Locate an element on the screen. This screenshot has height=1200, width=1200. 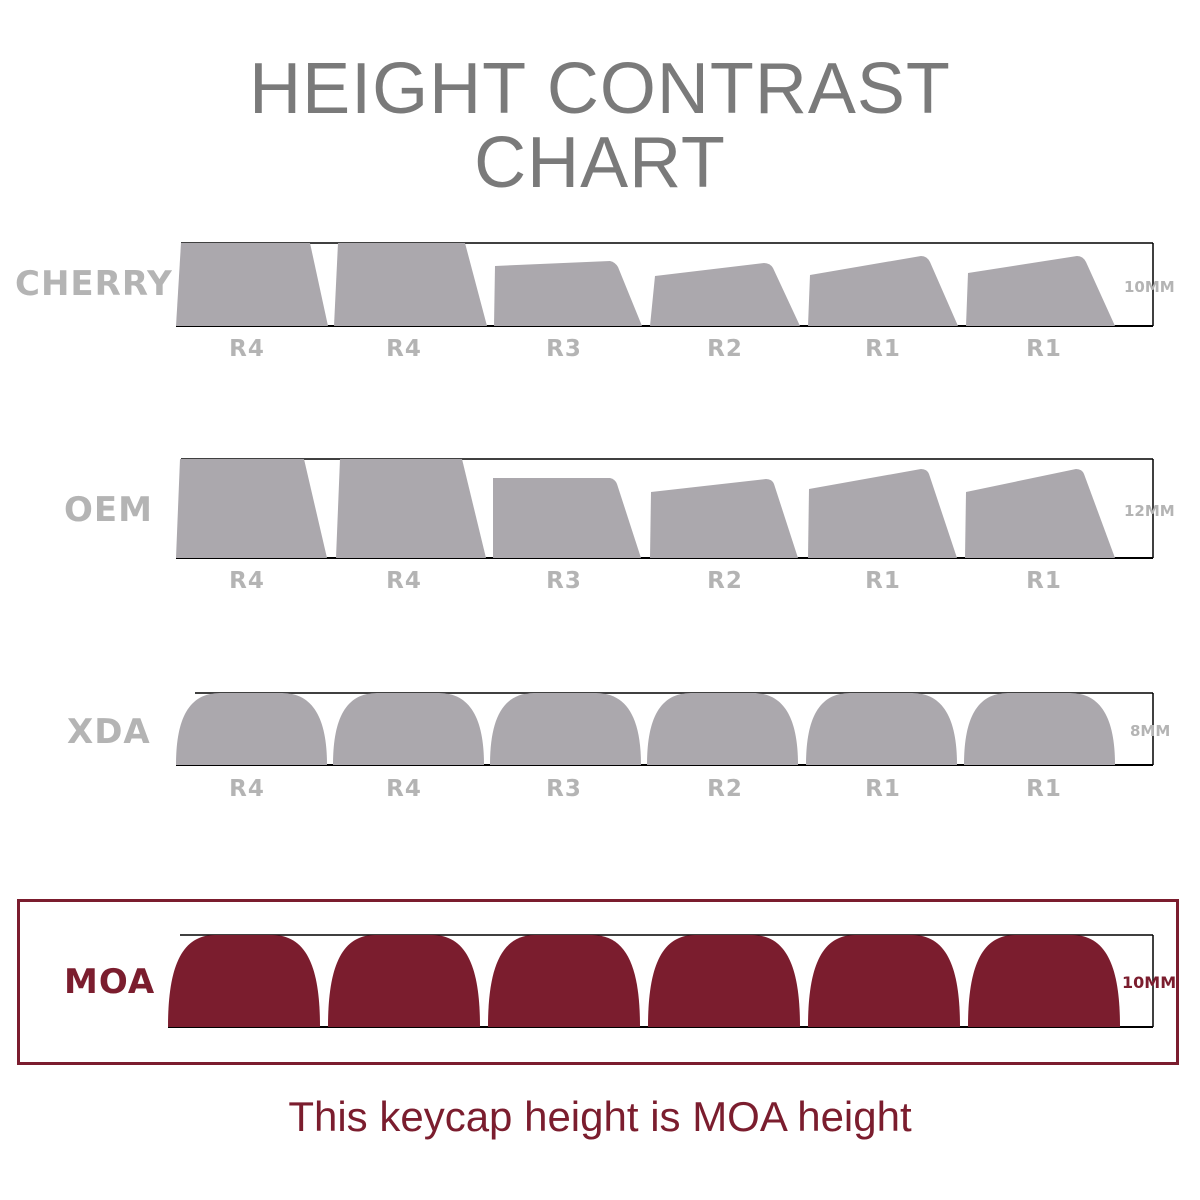
cherry-label: CHERRY is located at coordinates (94, 284).